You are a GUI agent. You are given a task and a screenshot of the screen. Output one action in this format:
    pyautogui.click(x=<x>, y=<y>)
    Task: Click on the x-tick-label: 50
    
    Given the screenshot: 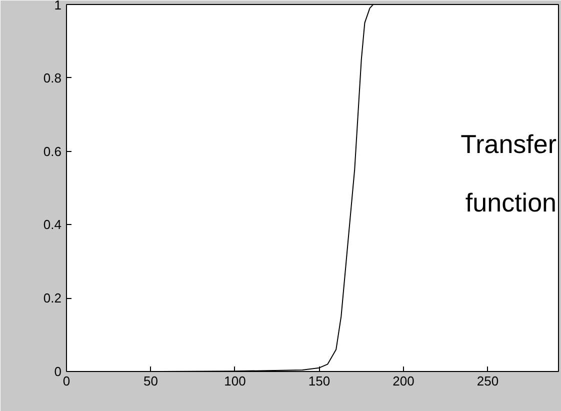 What is the action you would take?
    pyautogui.click(x=151, y=381)
    